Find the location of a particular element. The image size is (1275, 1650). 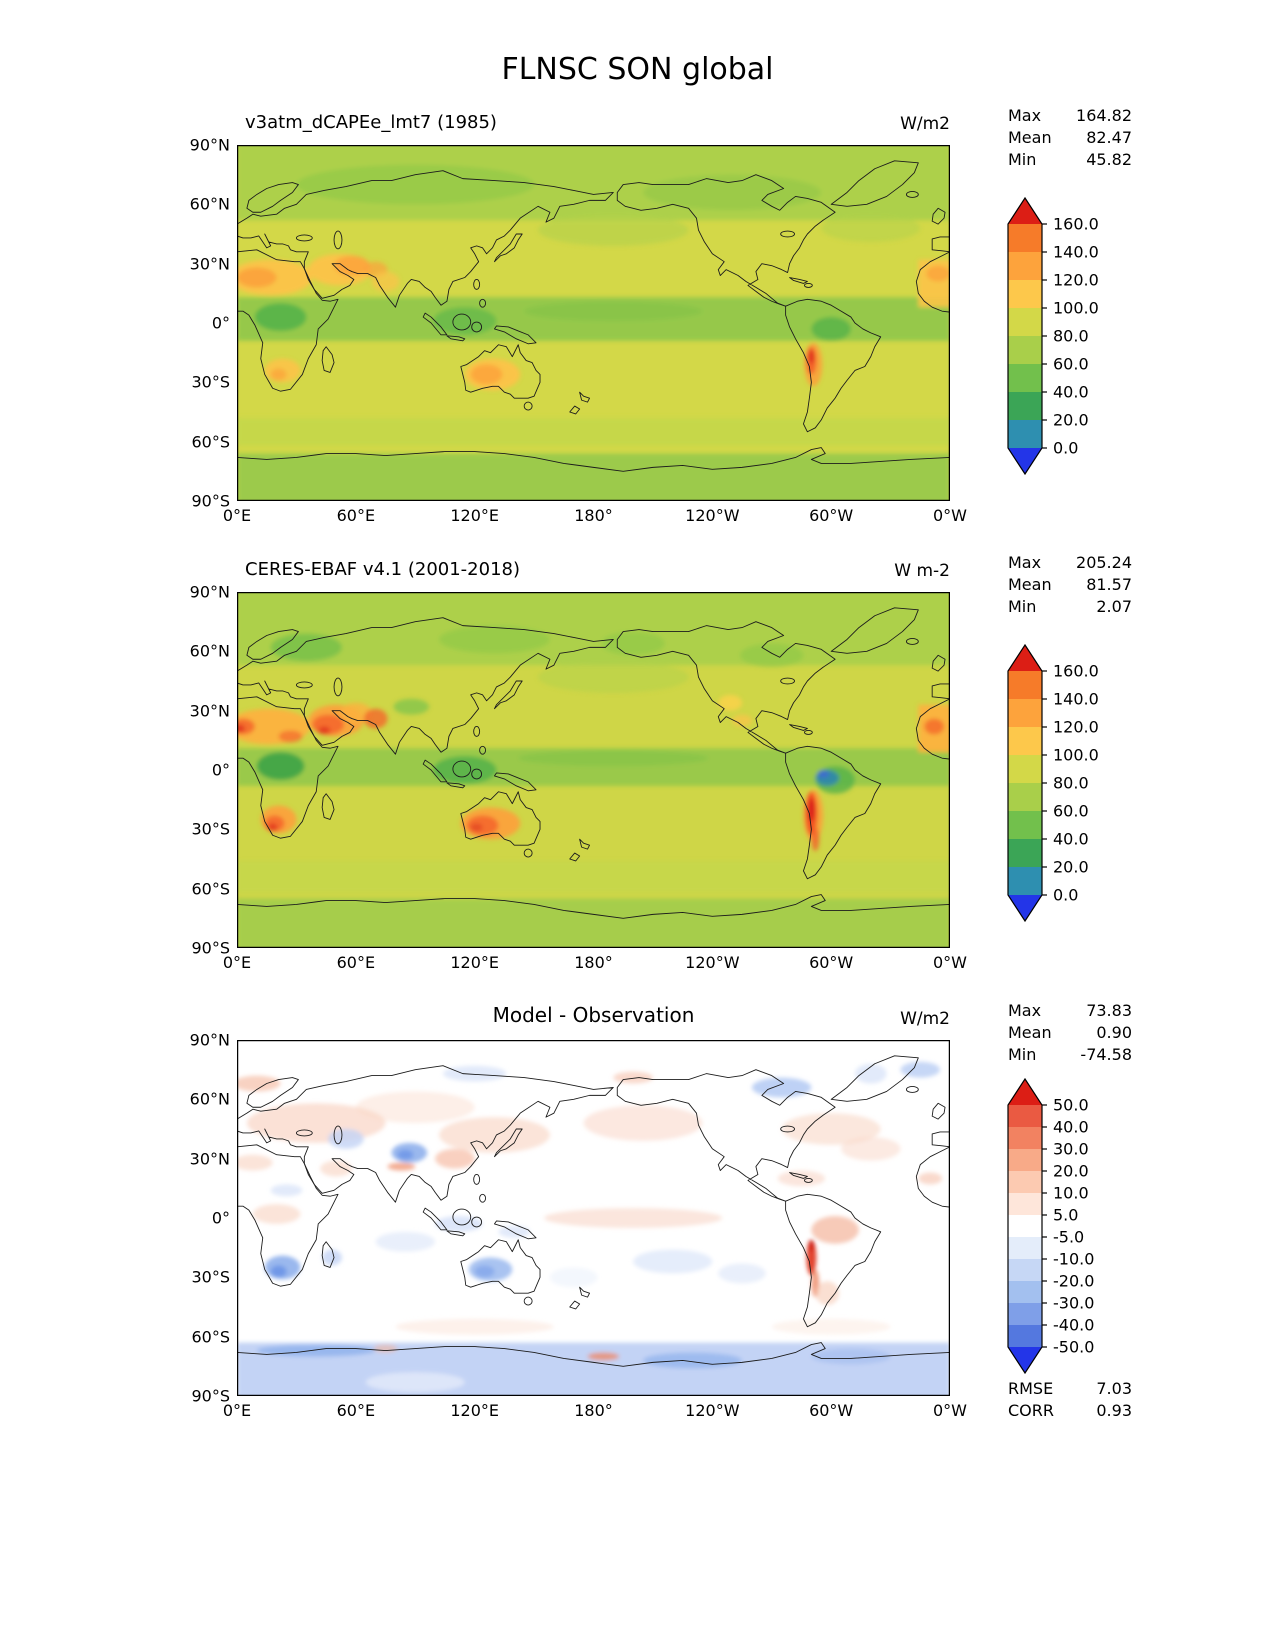

colorbar-tick-label: -10.0 is located at coordinates (1073, 1259).